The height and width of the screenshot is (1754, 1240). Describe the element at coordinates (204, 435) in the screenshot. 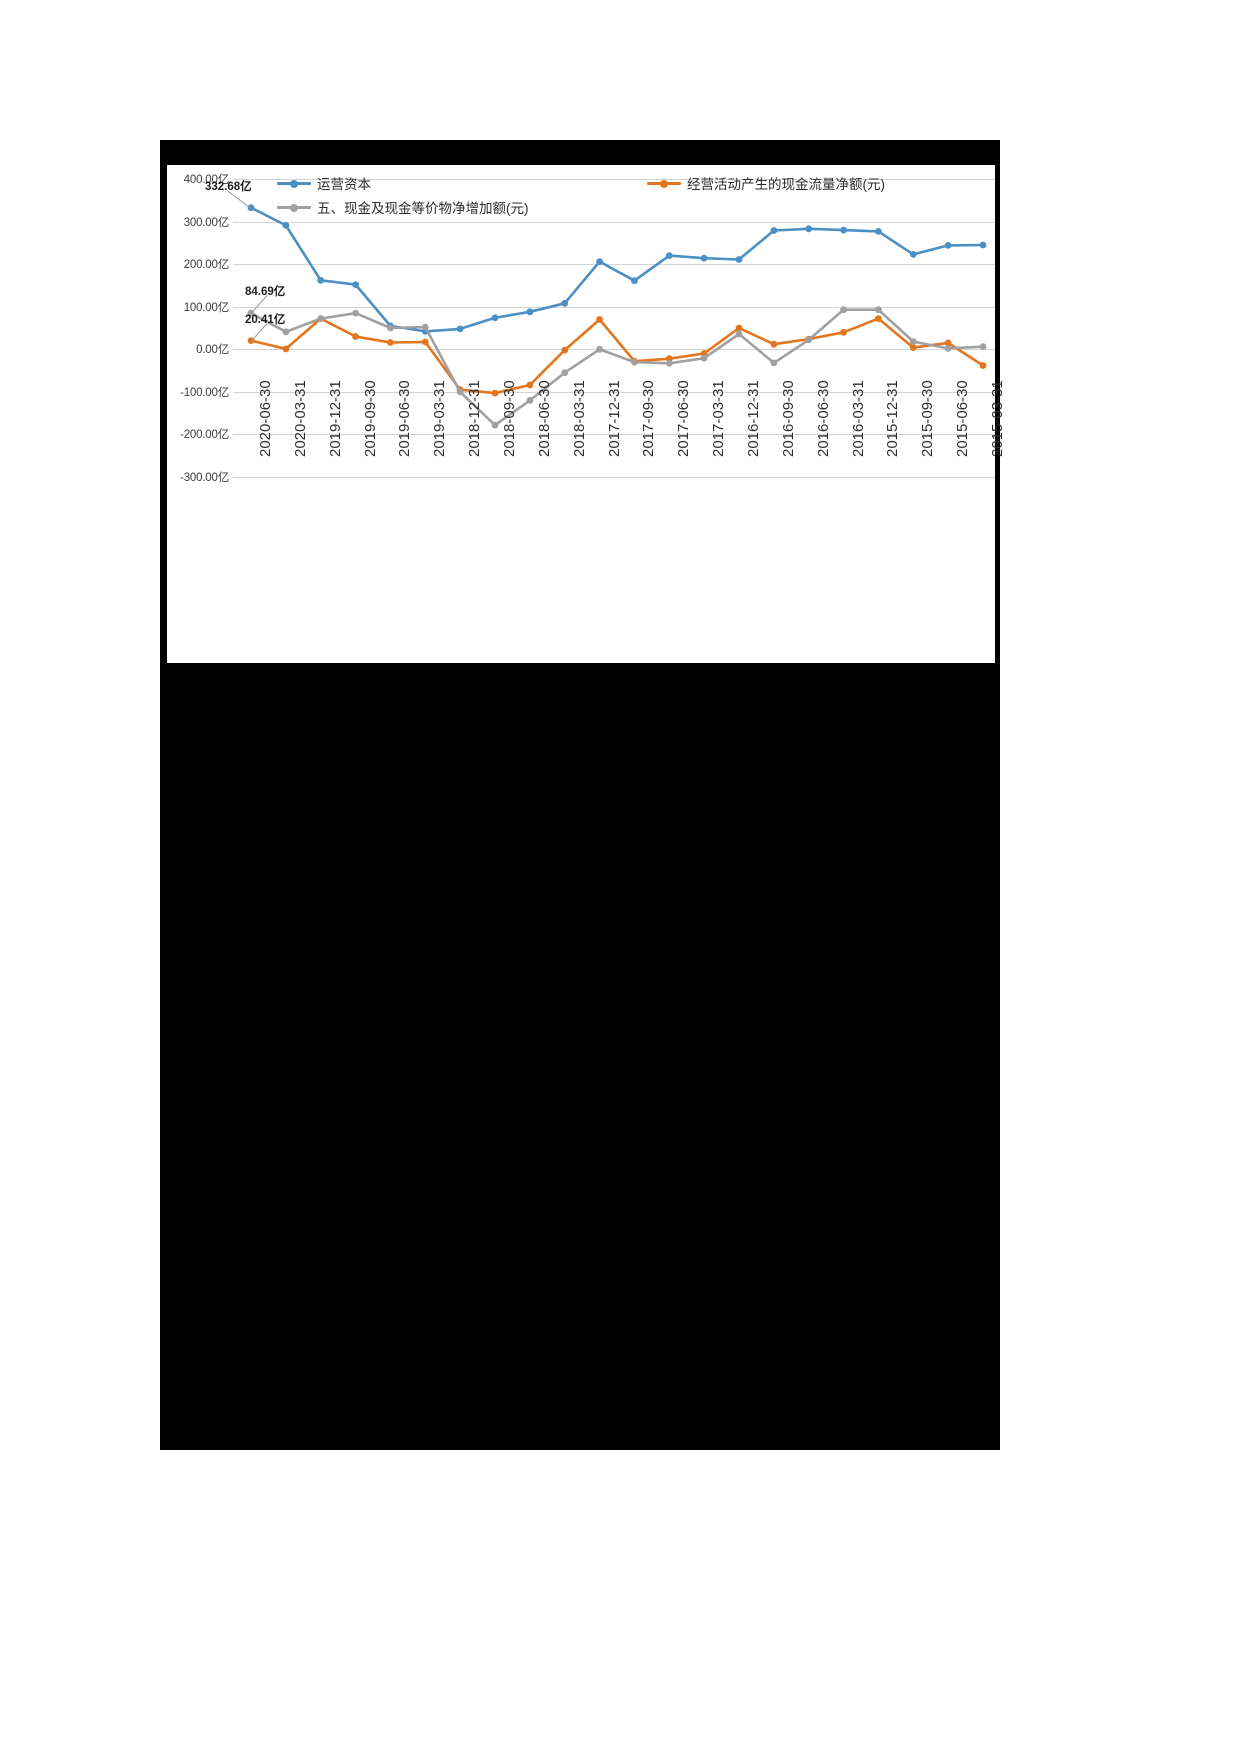

I see `y-axis-tick-label: -200.00亿` at that location.